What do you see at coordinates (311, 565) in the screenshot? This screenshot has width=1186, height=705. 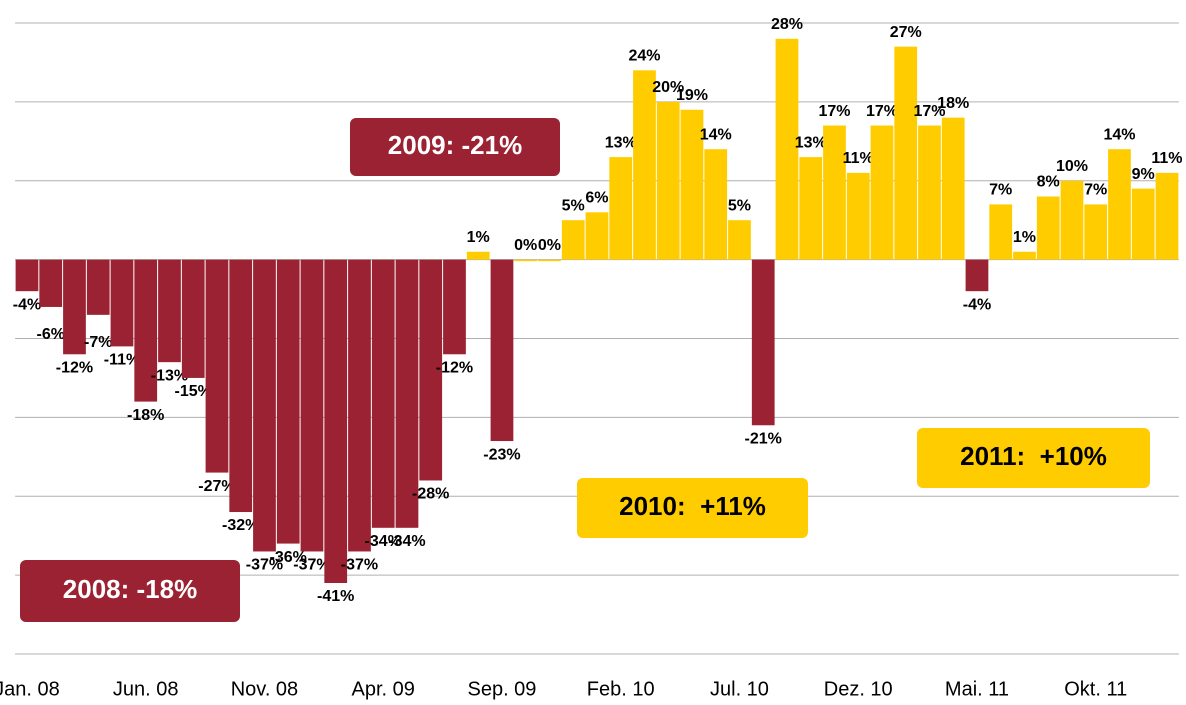 I see `value-label: -37%` at bounding box center [311, 565].